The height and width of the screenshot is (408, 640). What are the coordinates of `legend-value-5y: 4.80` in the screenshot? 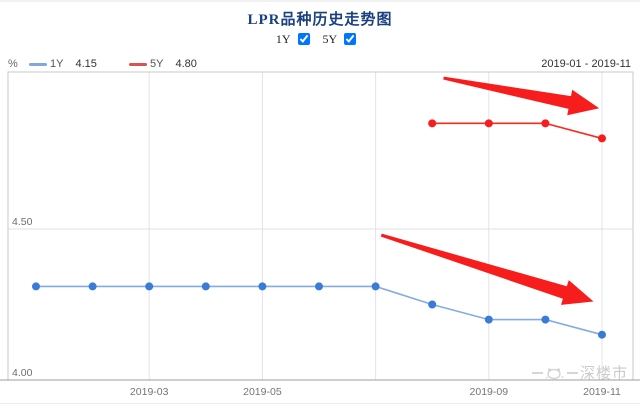 It's located at (186, 64).